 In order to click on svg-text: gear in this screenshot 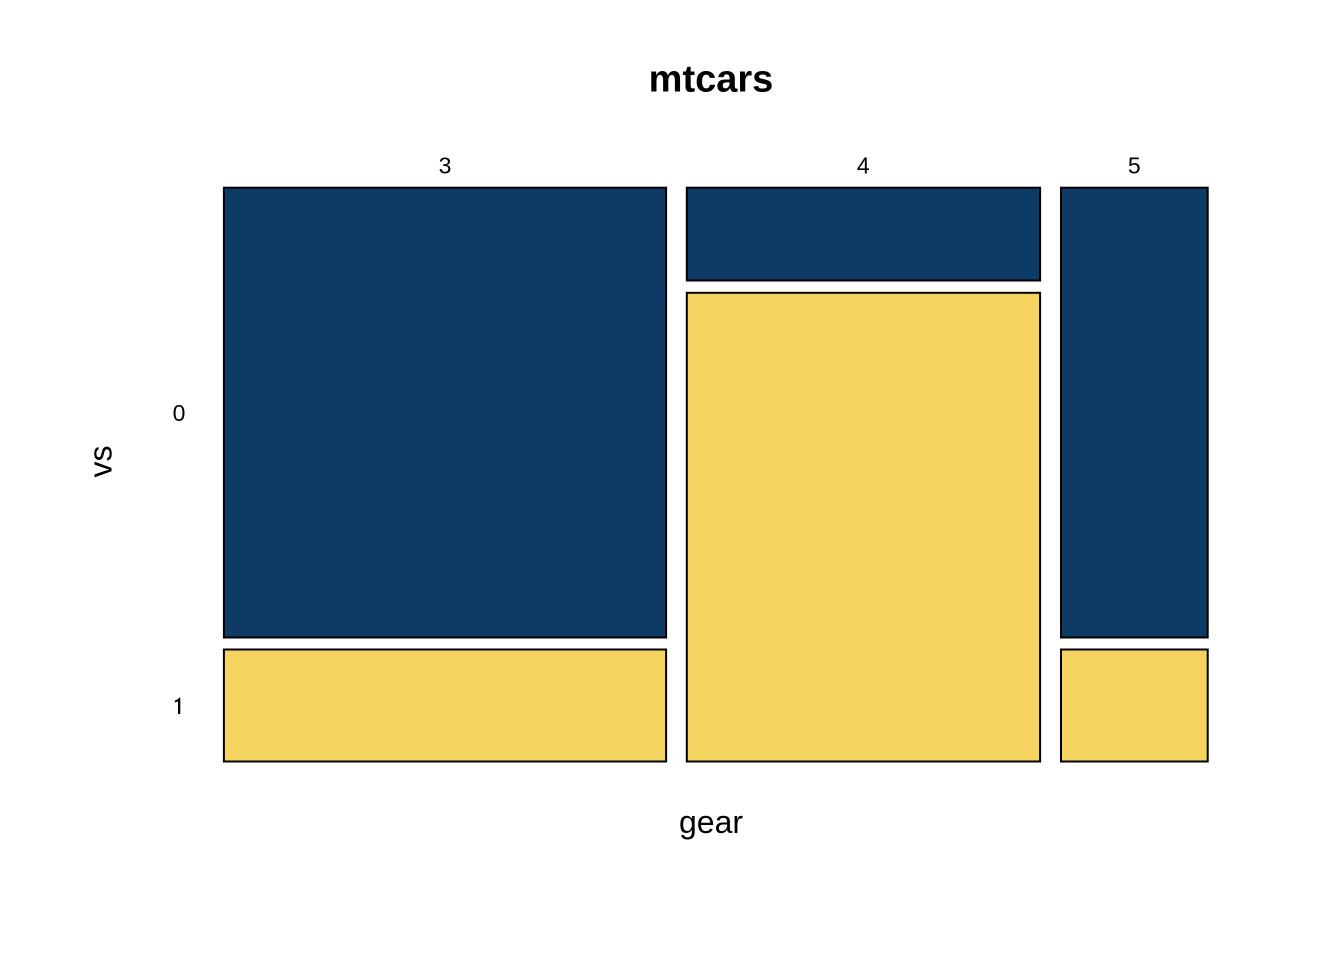, I will do `click(711, 822)`.